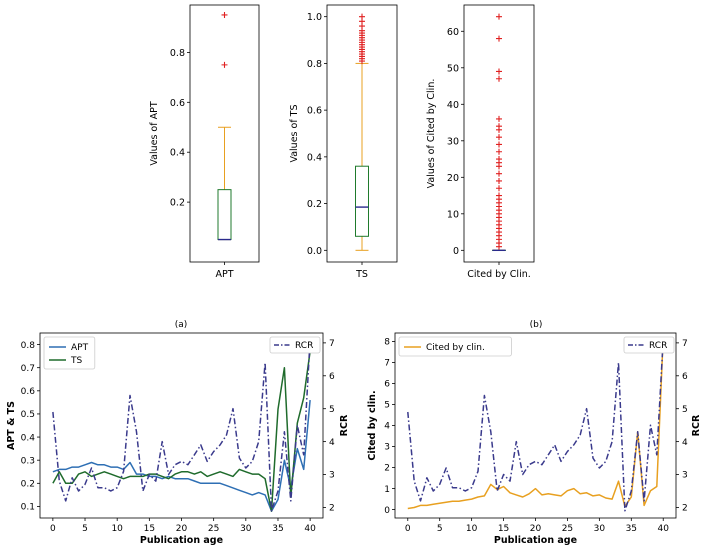 Image resolution: width=708 pixels, height=553 pixels. Describe the element at coordinates (453, 178) in the screenshot. I see `y-tick-label: 20` at that location.